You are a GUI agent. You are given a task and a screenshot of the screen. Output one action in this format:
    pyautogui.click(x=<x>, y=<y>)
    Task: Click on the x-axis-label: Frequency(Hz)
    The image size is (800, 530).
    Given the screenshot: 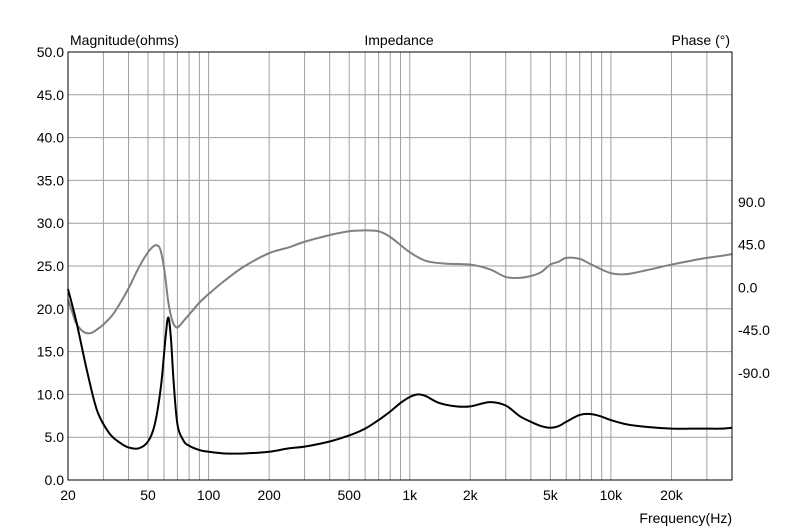 What is the action you would take?
    pyautogui.click(x=685, y=518)
    